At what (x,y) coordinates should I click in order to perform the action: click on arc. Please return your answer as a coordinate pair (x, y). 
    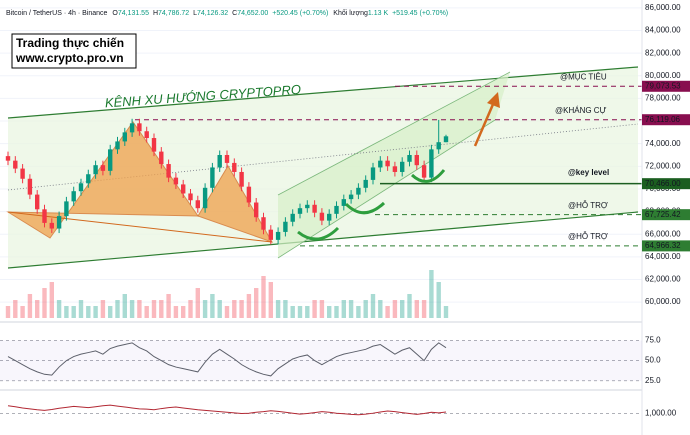
    Looking at the image, I should click on (365, 208).